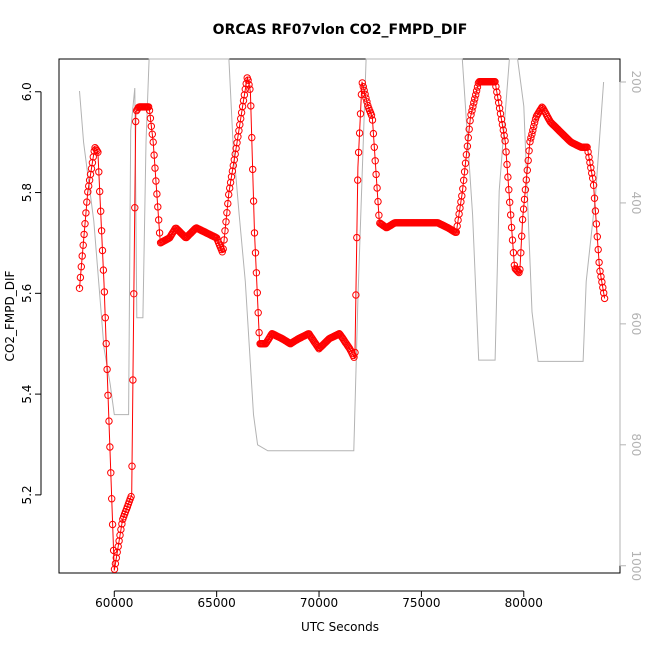 This screenshot has width=650, height=650. I want to click on y-axis-label: CO2_FMPD_DIF, so click(10, 315).